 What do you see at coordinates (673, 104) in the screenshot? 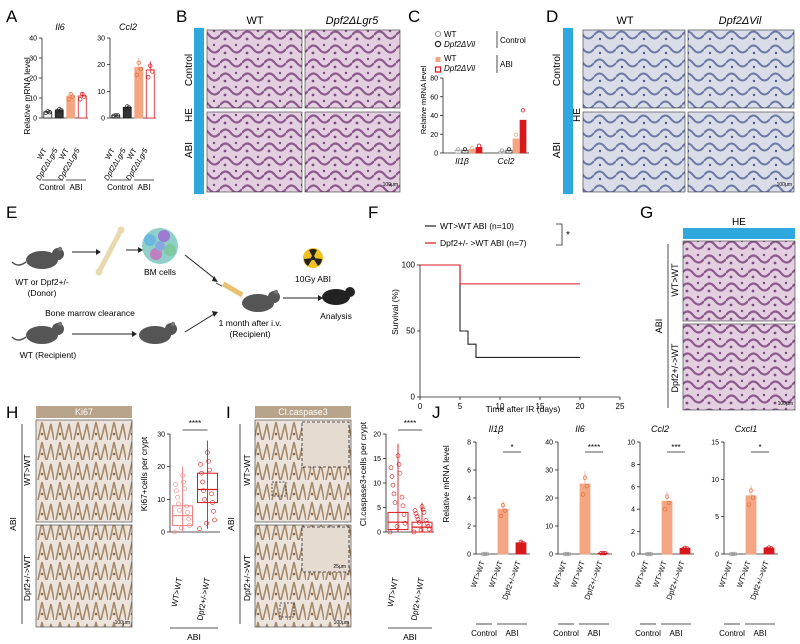
I see `panel-d: WT Dpf2ΔVil Control HE ABI 100μm` at bounding box center [673, 104].